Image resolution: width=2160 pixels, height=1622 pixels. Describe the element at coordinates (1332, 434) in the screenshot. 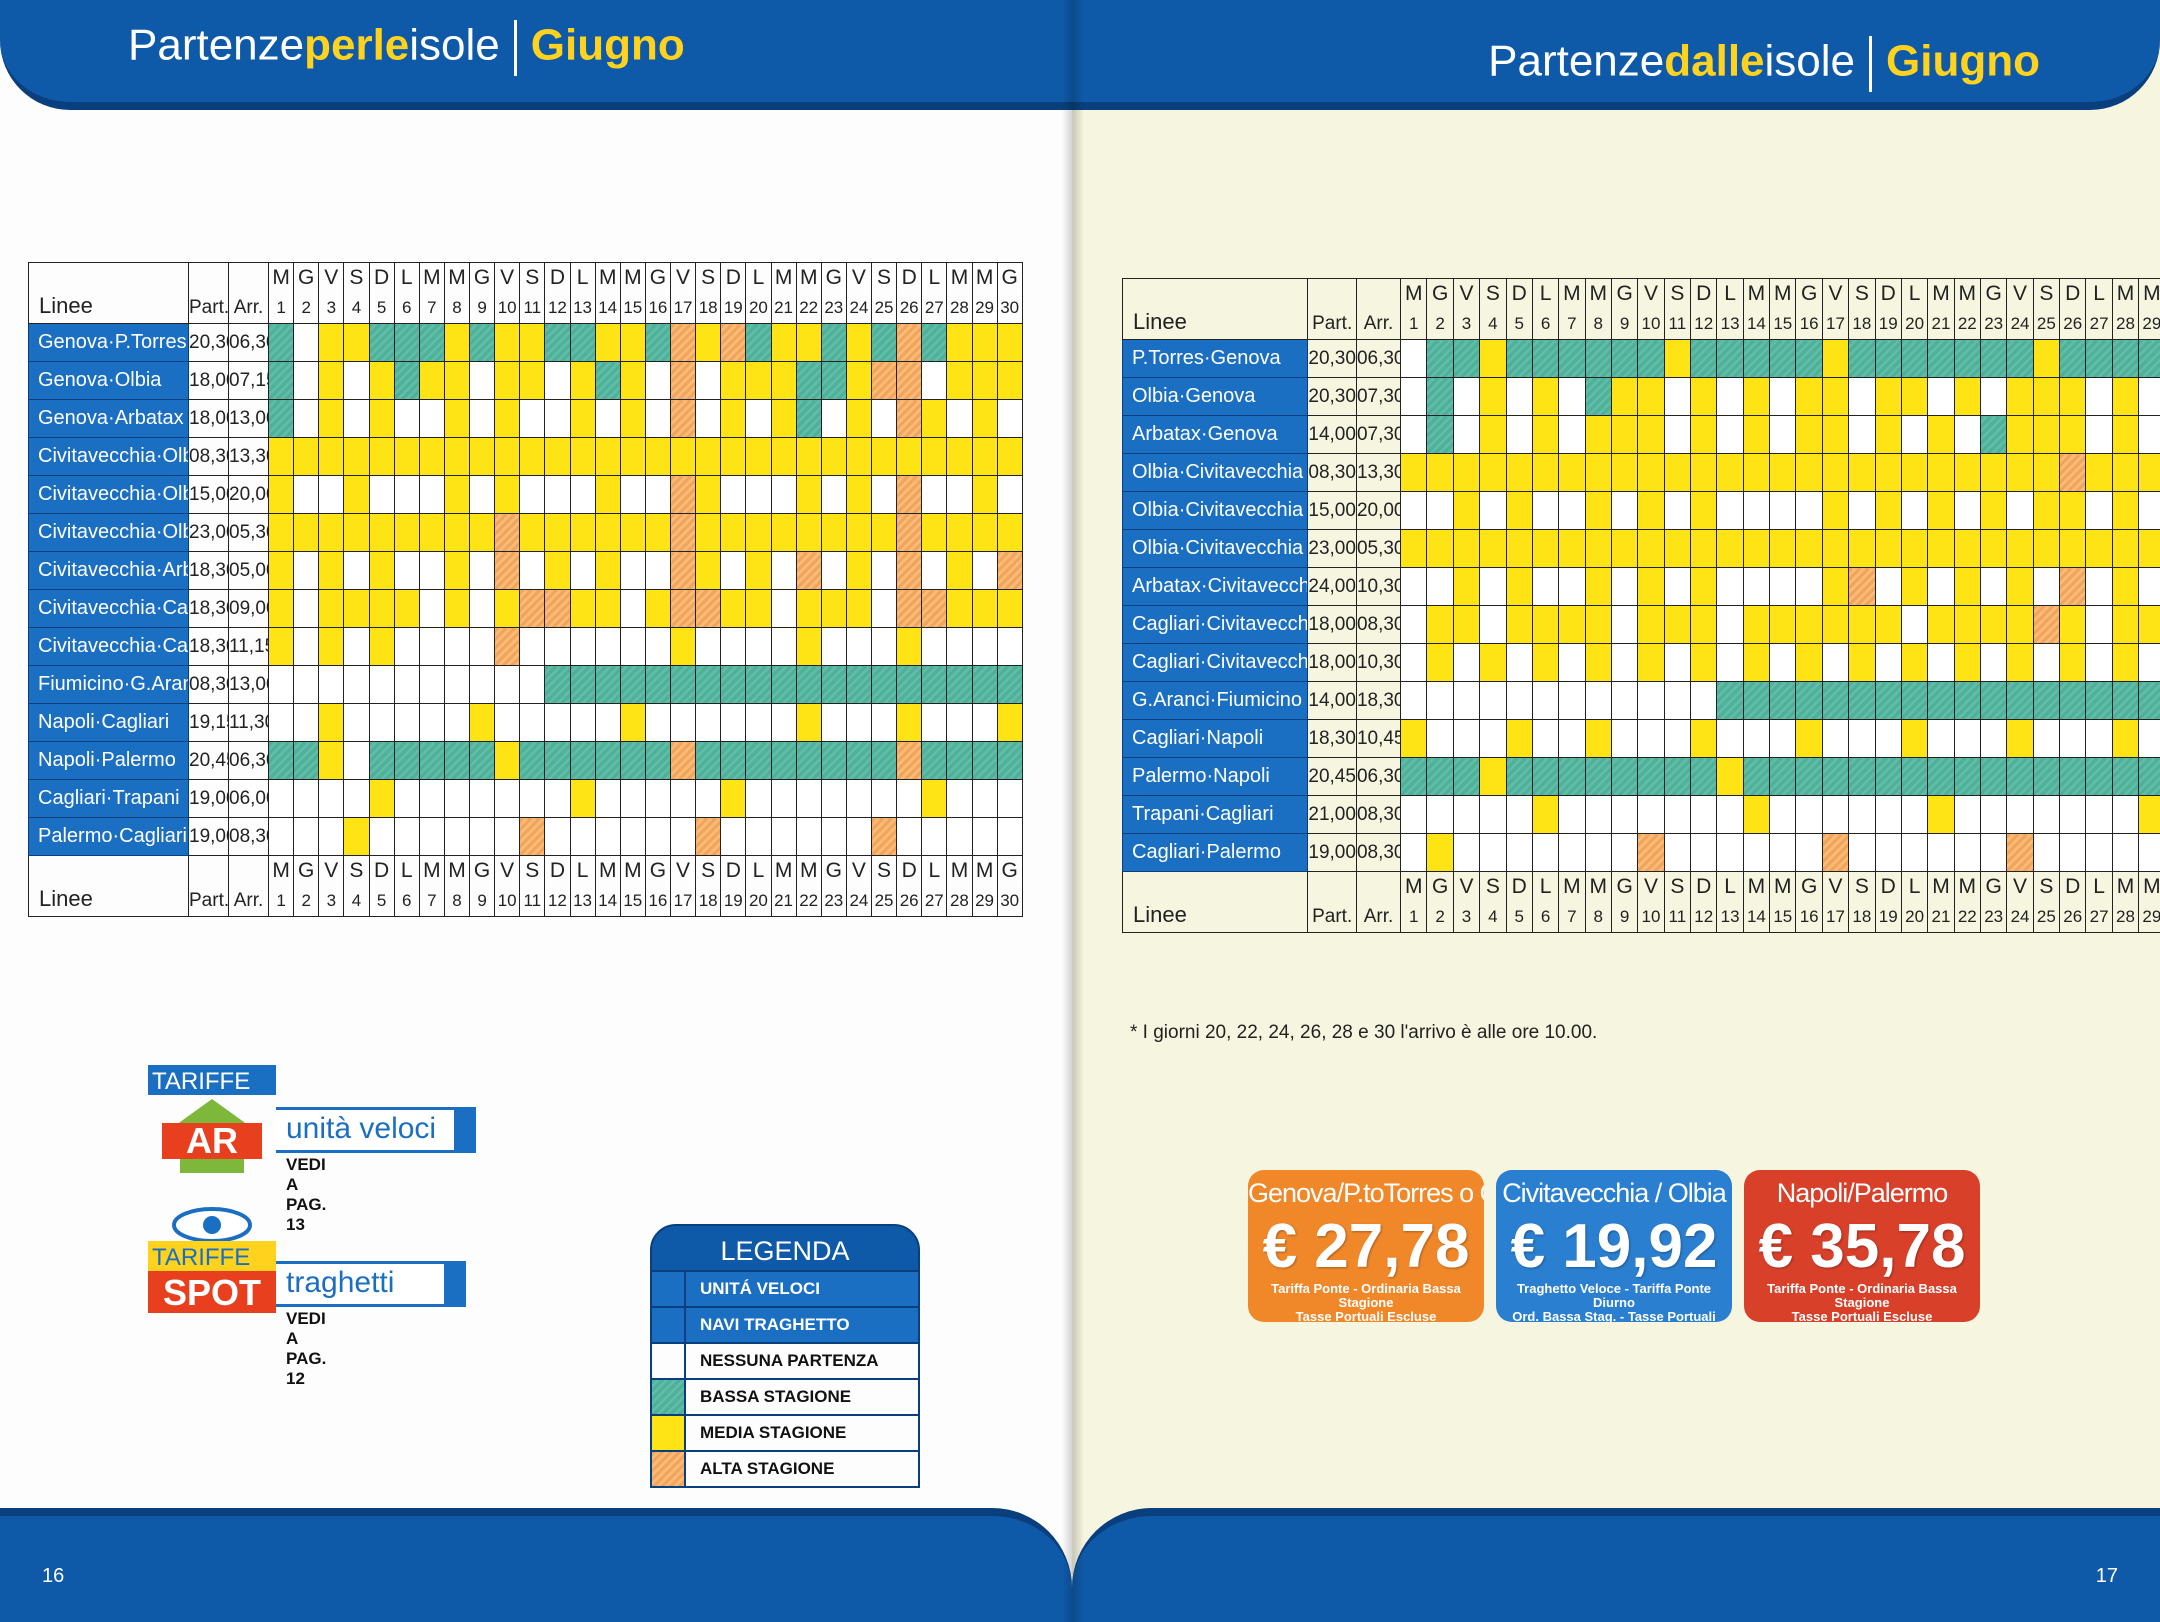

I see `departure-time: 14,00` at that location.